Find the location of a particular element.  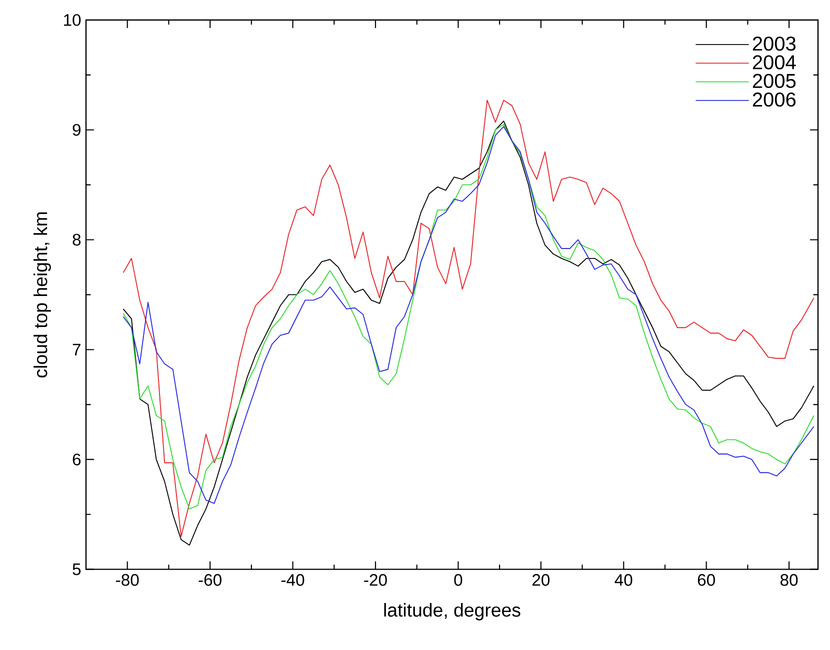

x-tick-label: 20 is located at coordinates (541, 580).